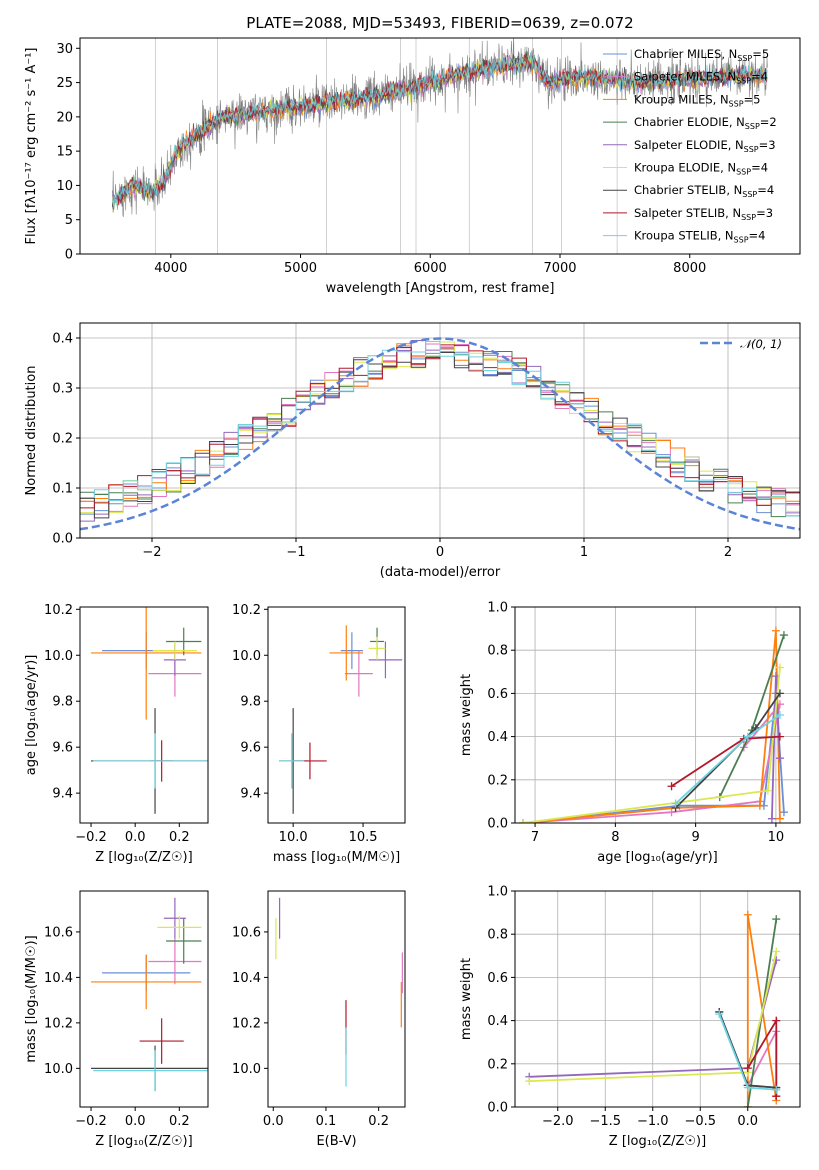 The image size is (819, 1170). What do you see at coordinates (64, 152) in the screenshot?
I see `y-tick-label: 15` at bounding box center [64, 152].